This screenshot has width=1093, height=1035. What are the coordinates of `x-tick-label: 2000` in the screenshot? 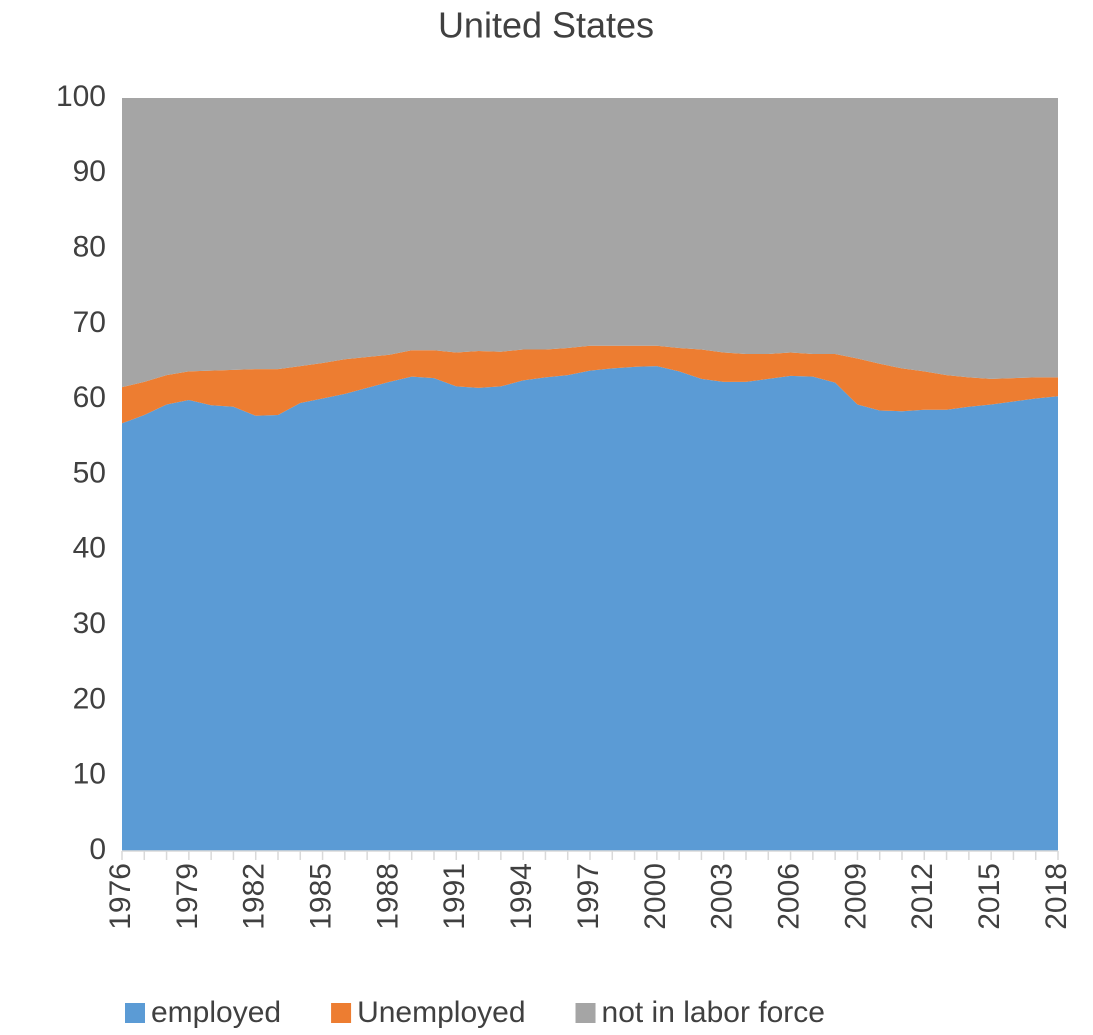 It's located at (655, 896).